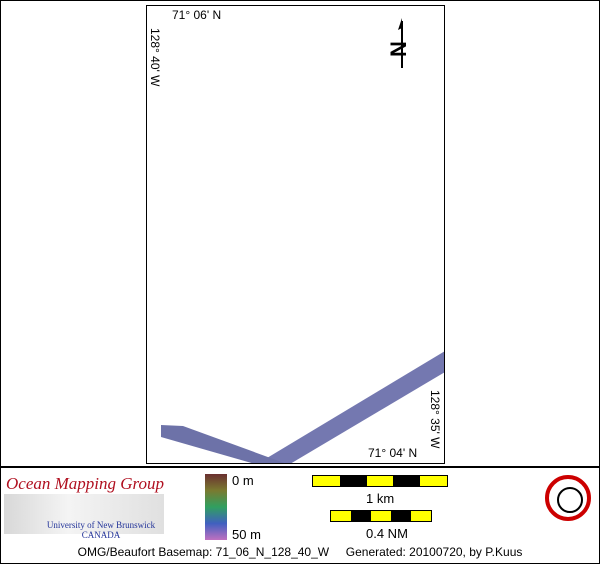 Image resolution: width=600 pixels, height=564 pixels. Describe the element at coordinates (243, 480) in the screenshot. I see `depth-min-label: 0 m` at that location.